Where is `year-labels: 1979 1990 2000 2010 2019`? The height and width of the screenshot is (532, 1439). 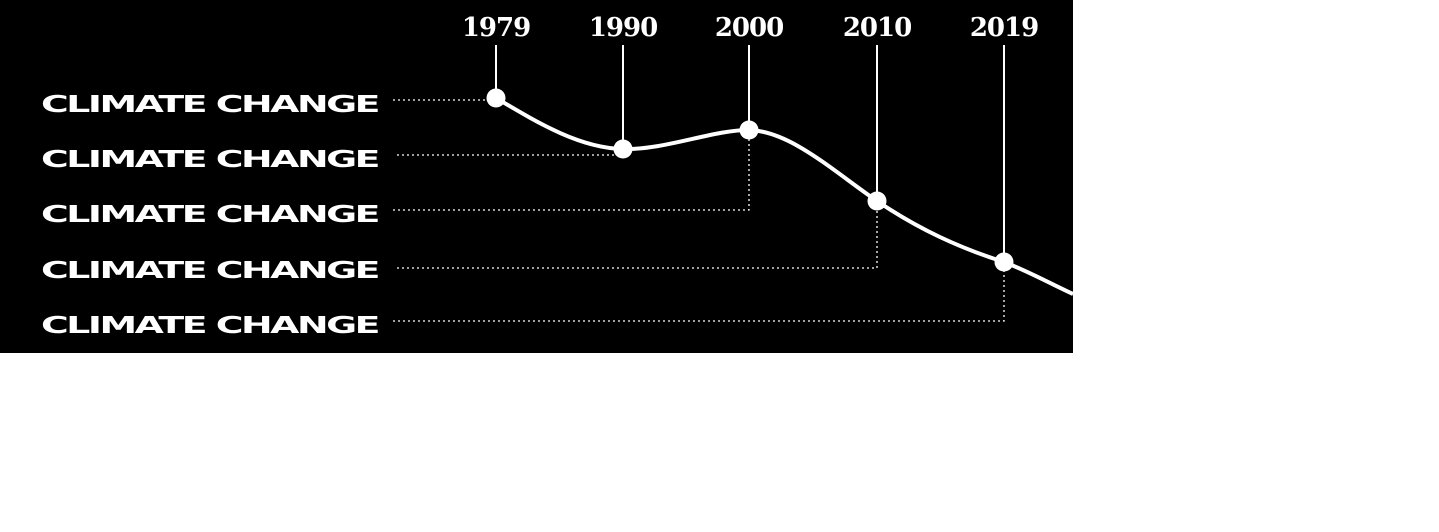
year-labels: 1979 1990 2000 2010 2019 is located at coordinates (750, 28).